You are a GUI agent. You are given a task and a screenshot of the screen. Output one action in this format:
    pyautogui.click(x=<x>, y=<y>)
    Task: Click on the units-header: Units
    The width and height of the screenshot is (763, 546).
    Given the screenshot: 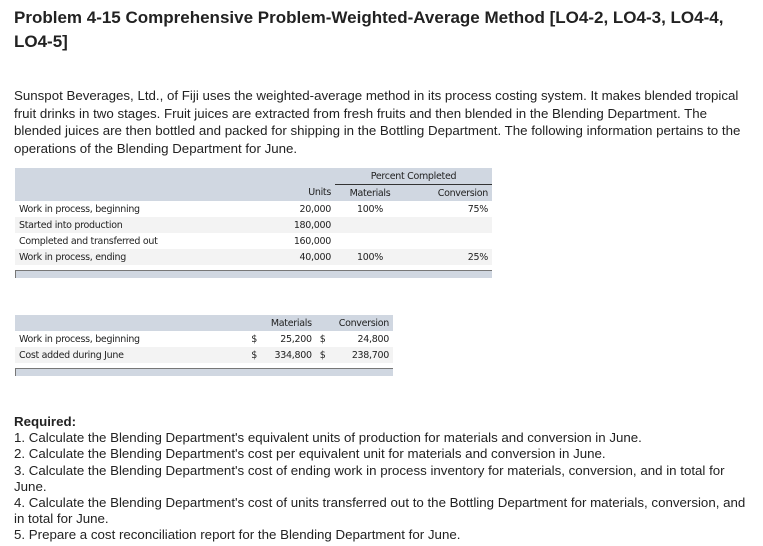 What is the action you would take?
    pyautogui.click(x=292, y=192)
    